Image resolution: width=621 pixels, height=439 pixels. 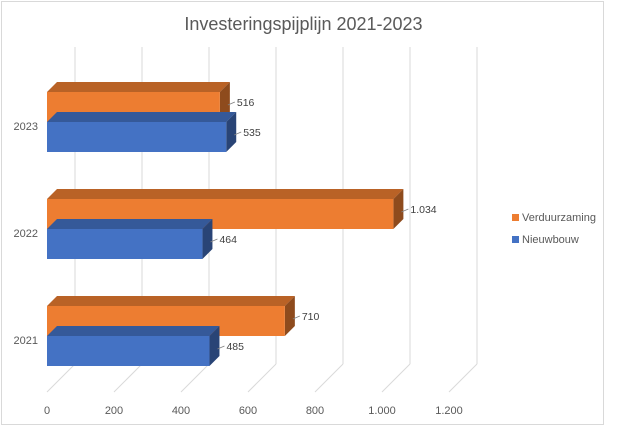 I want to click on data-label: 1.034, so click(x=423, y=210).